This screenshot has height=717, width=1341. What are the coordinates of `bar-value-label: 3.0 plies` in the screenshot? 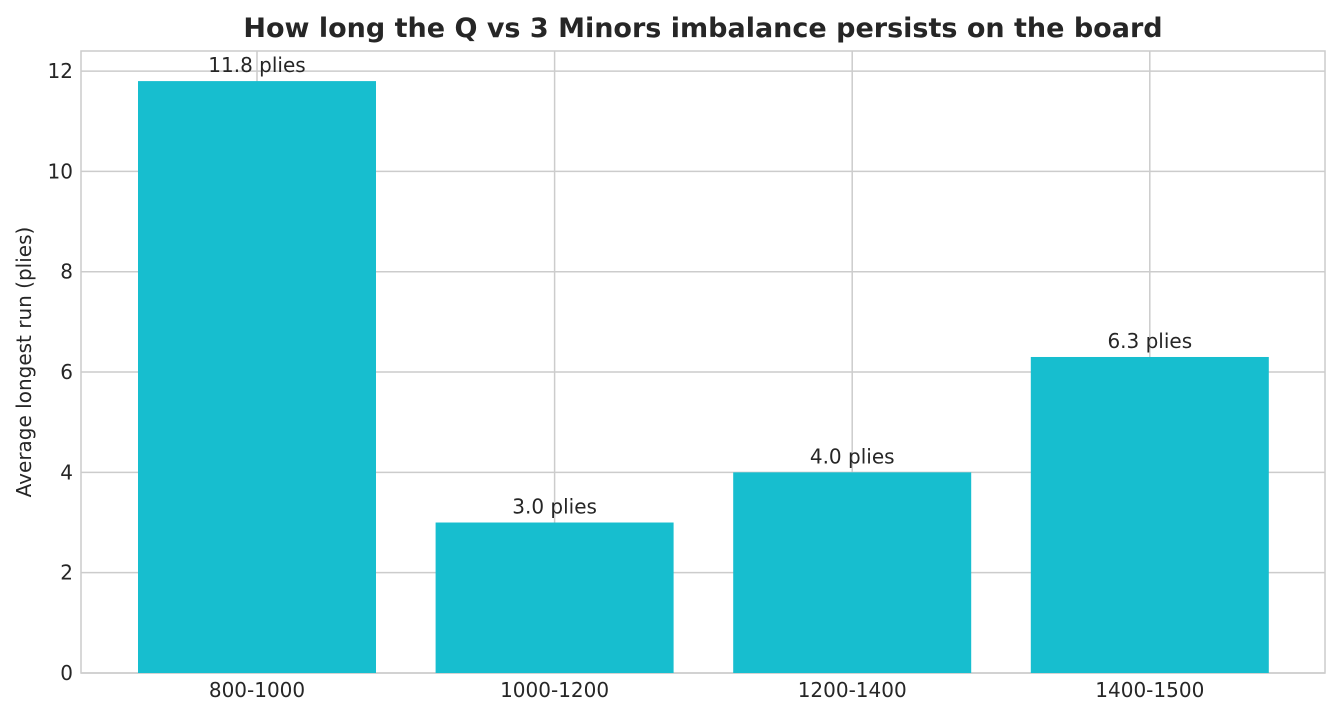 It's located at (554, 507).